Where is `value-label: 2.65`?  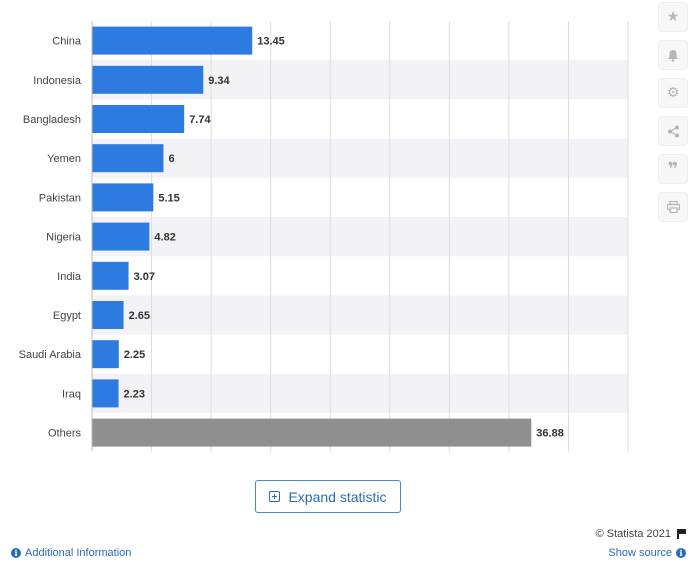
value-label: 2.65 is located at coordinates (139, 316).